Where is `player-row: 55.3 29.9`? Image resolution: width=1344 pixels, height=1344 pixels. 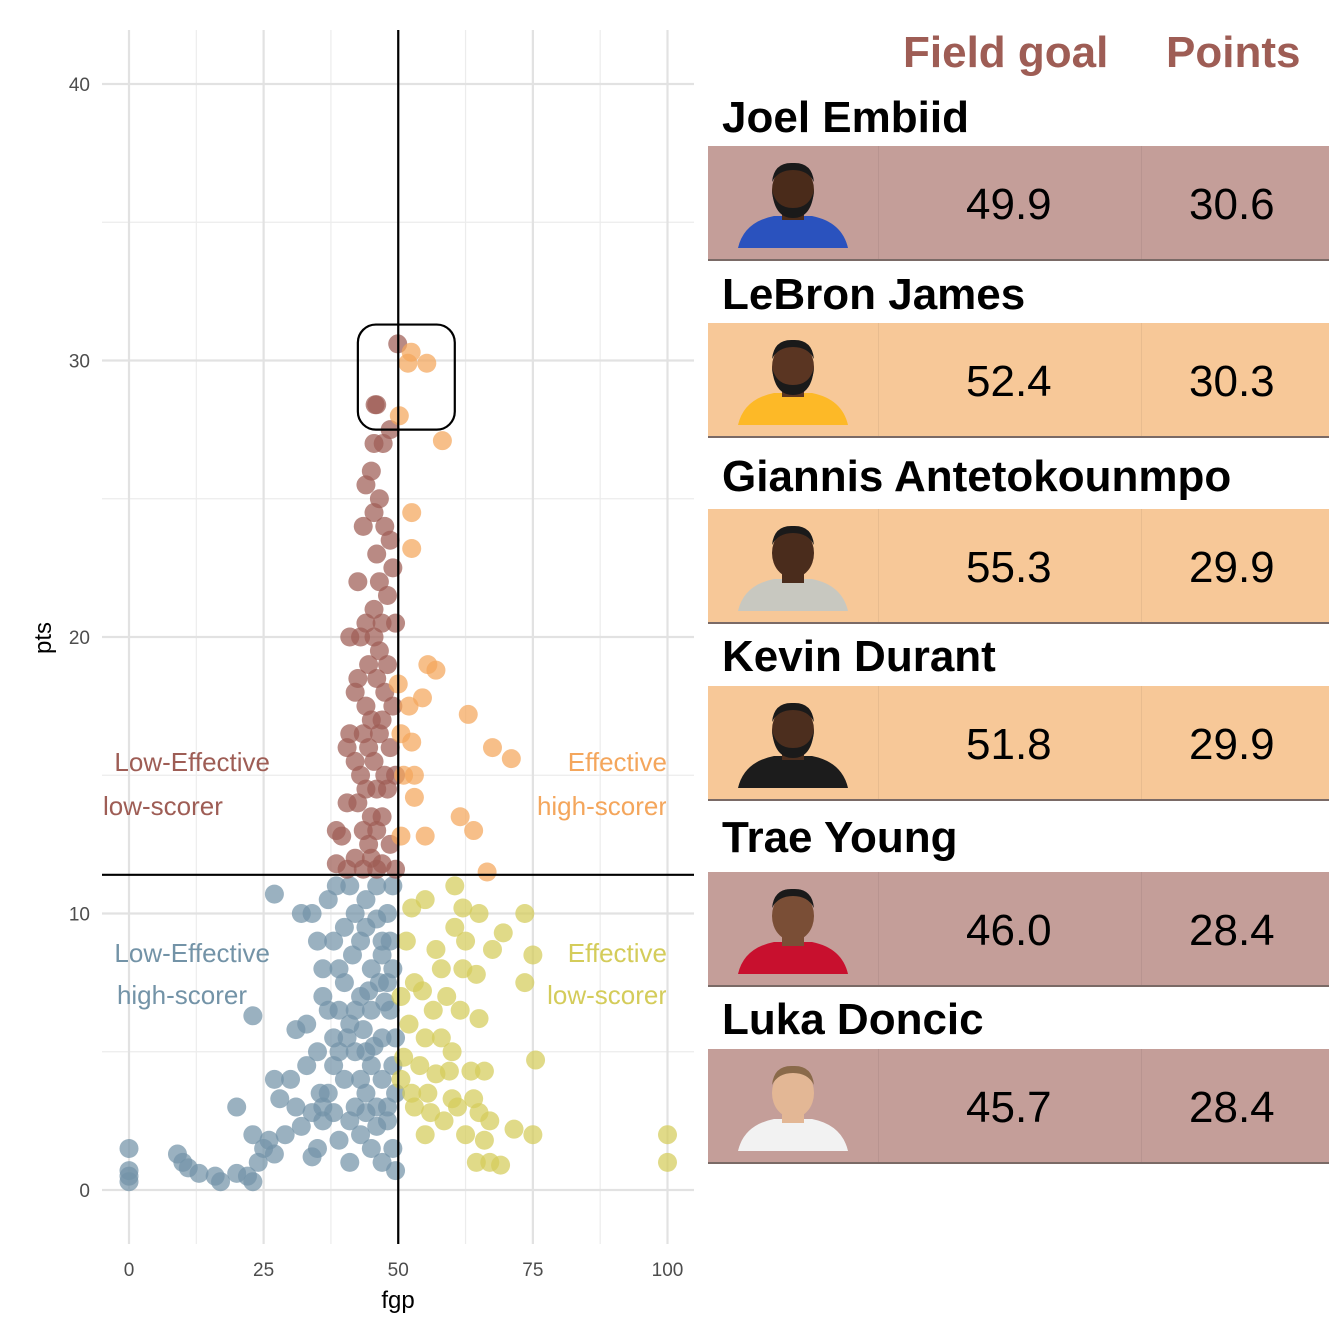 player-row: 55.3 29.9 is located at coordinates (1018, 566).